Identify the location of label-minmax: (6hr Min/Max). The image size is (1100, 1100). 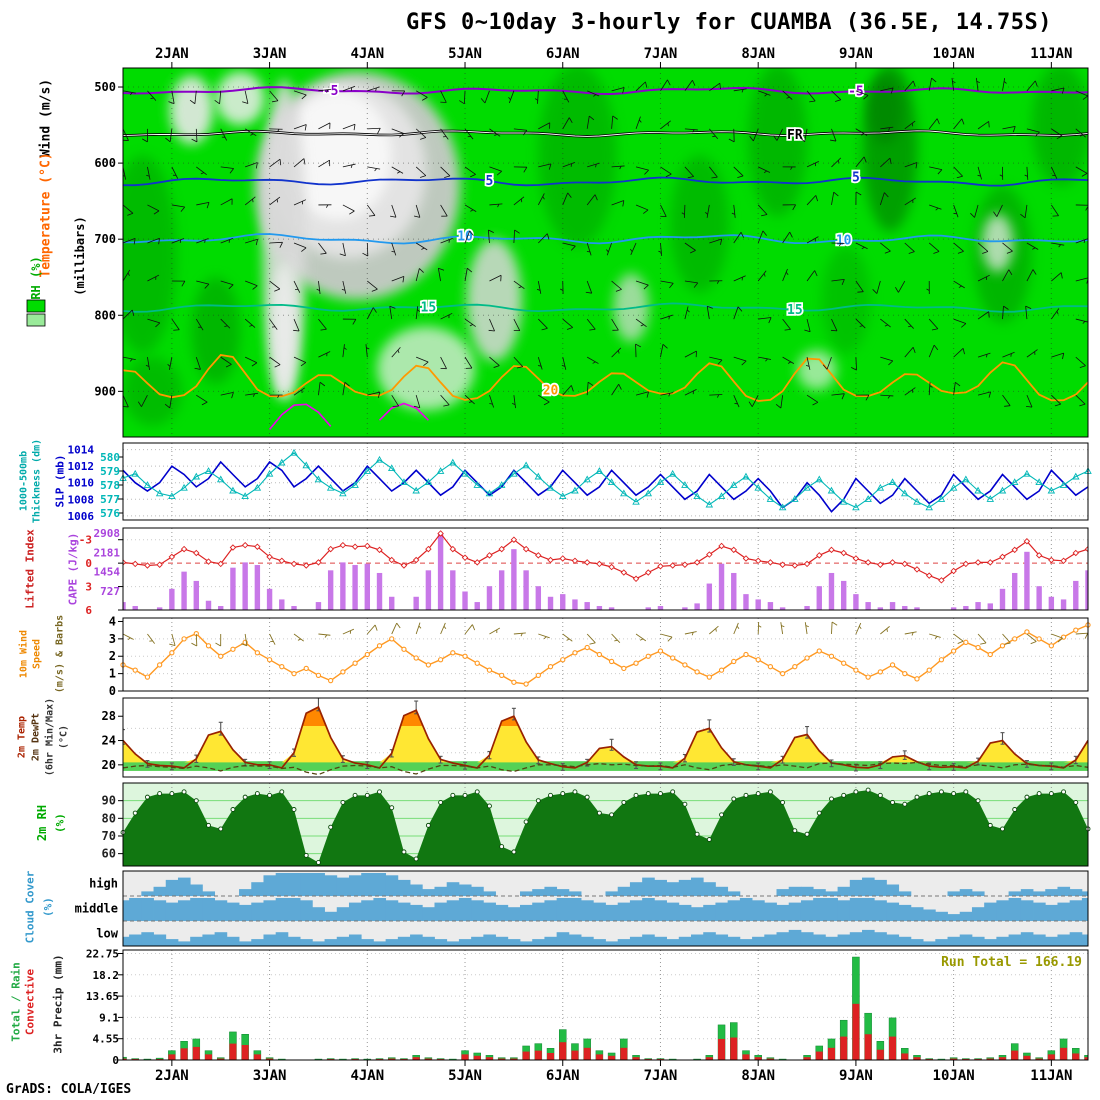
(50, 737).